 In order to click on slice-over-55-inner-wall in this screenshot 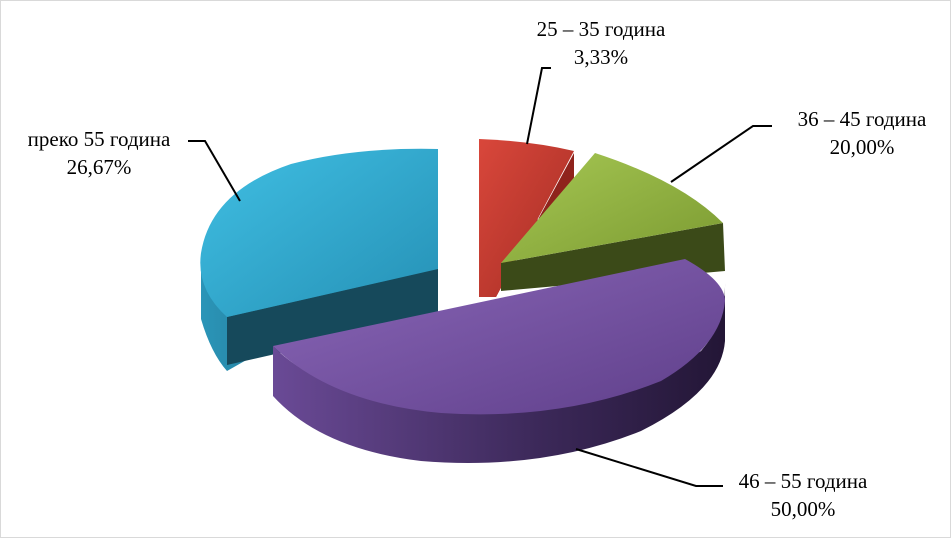, I will do `click(332, 317)`.